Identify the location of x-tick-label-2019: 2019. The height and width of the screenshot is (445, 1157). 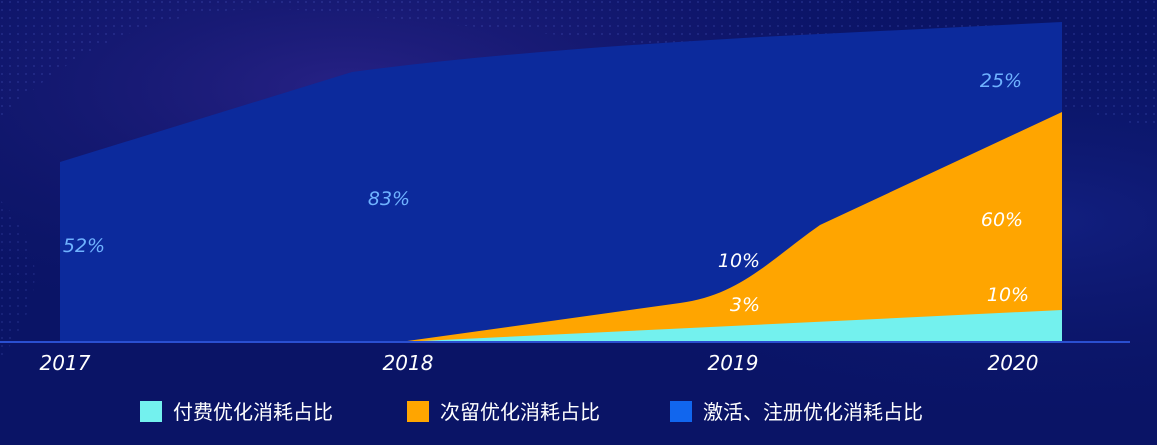
(733, 363).